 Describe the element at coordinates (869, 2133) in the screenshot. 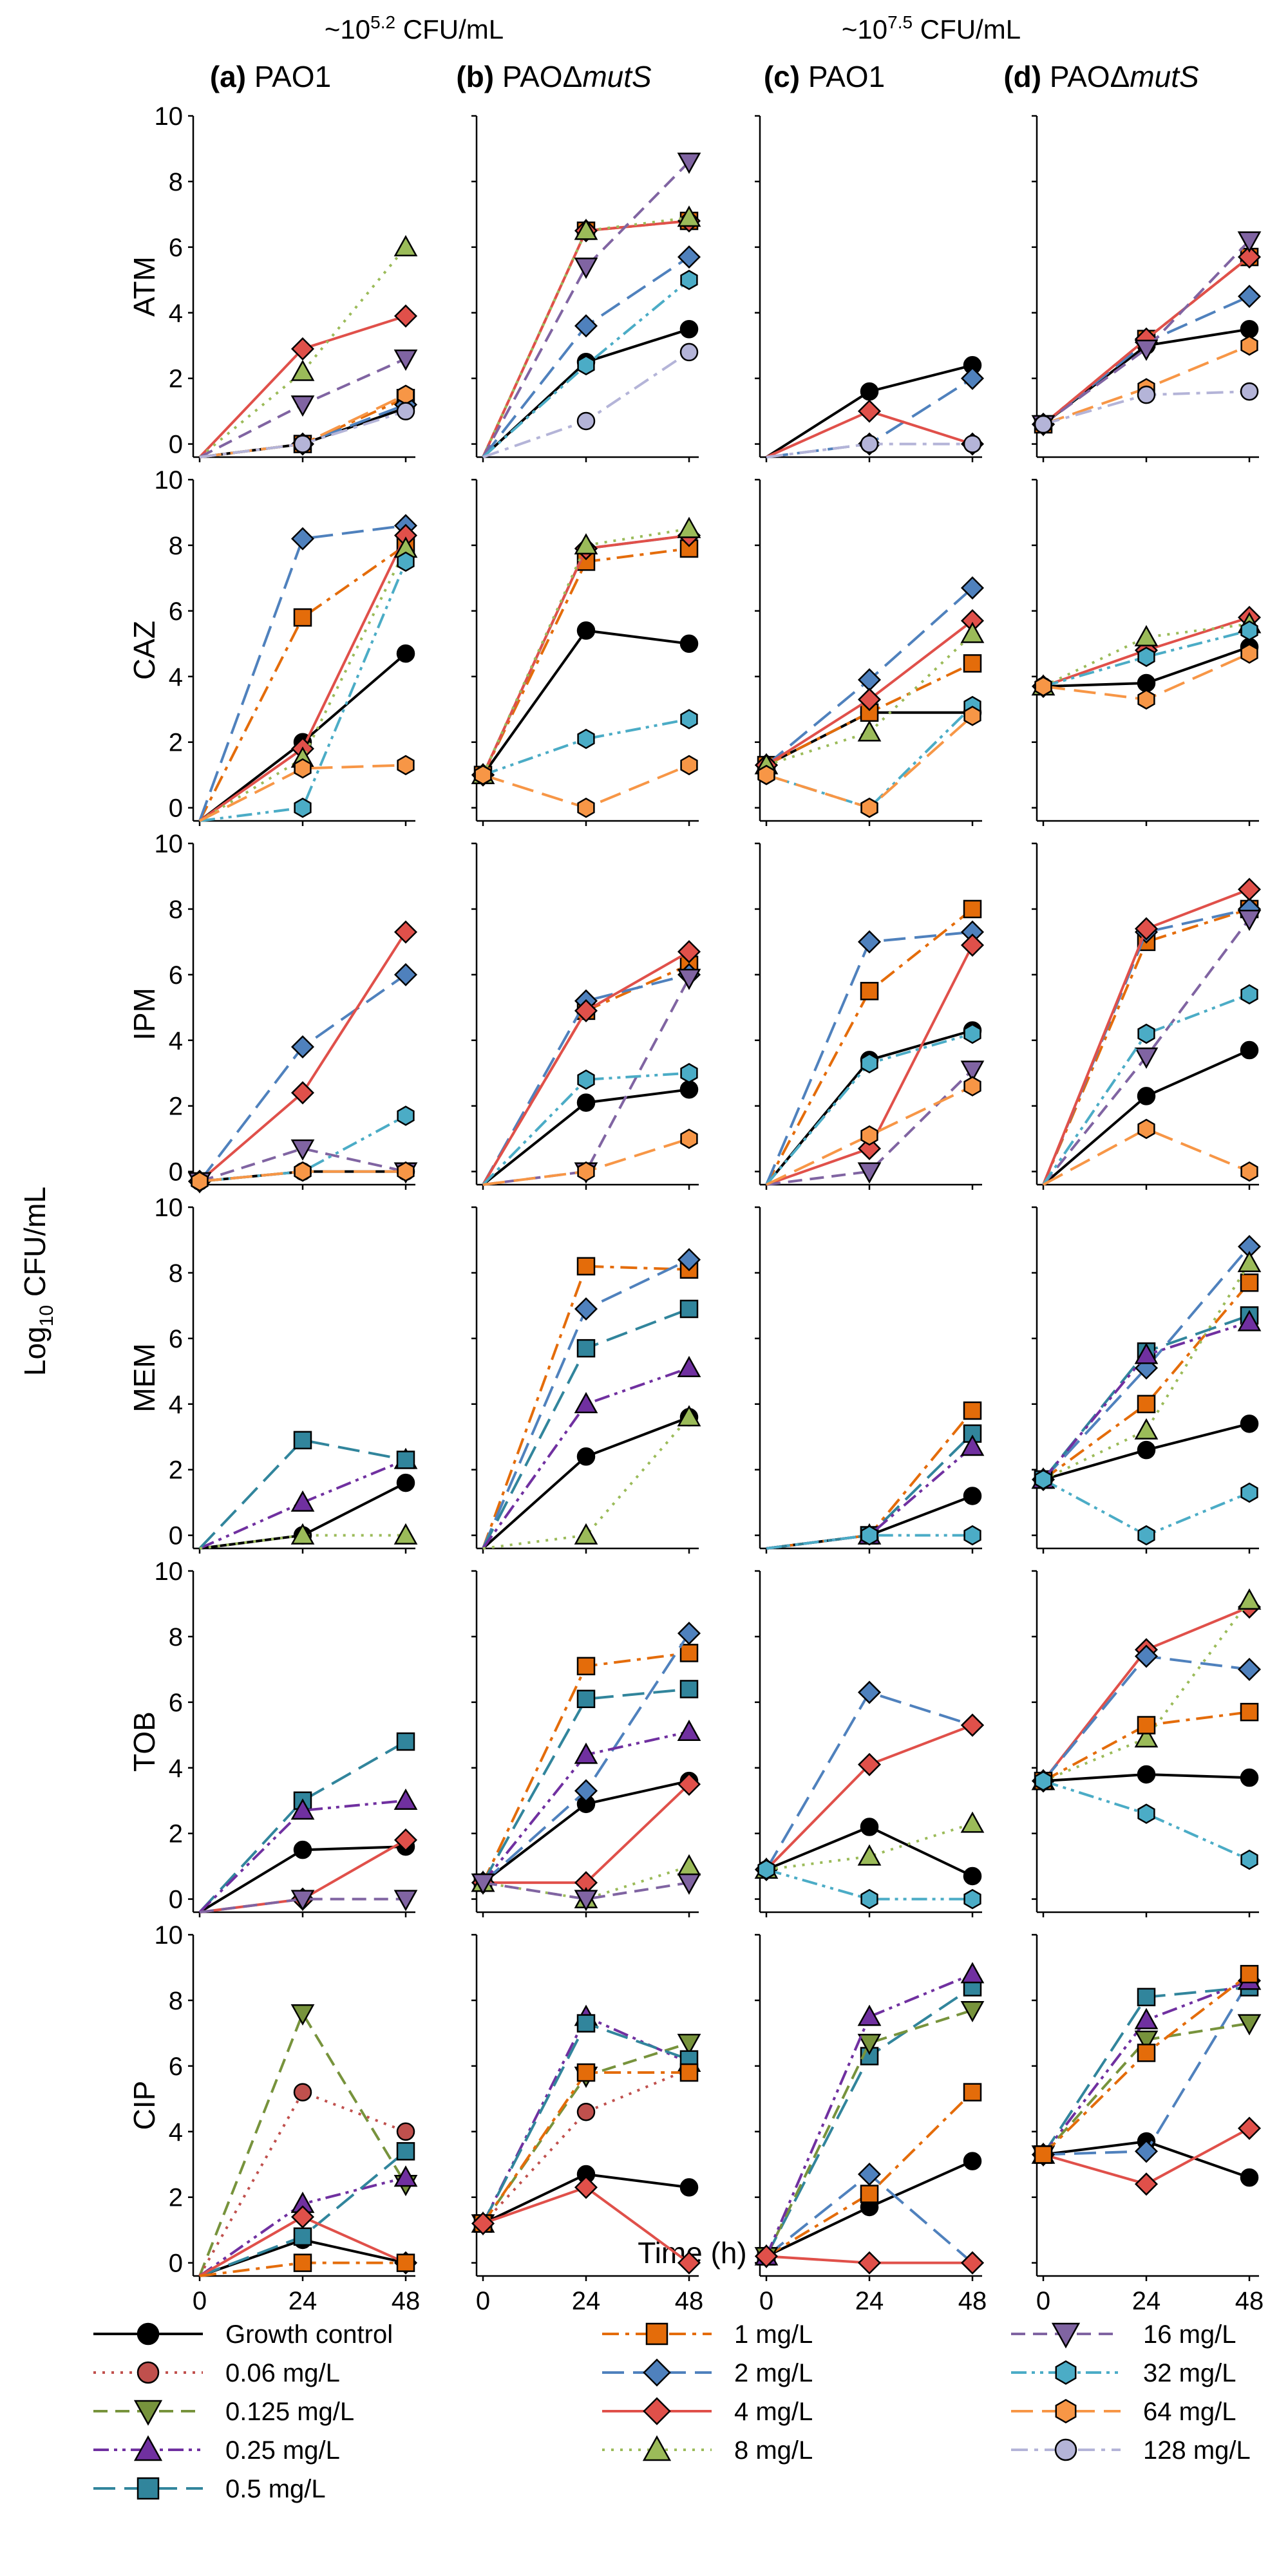

I see `series-line-c0125` at that location.